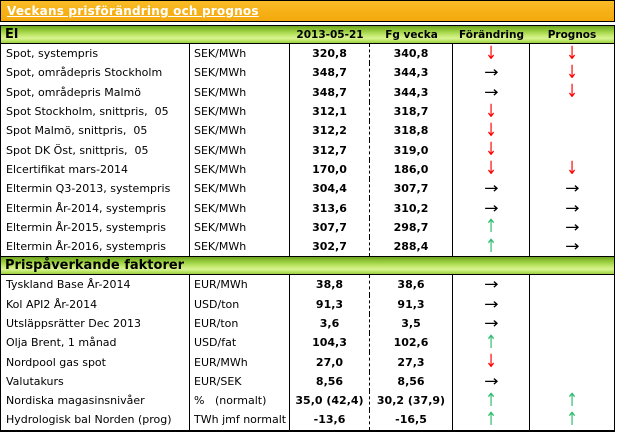  What do you see at coordinates (95, 73) in the screenshot?
I see `row-label: Spot, områdepris Stockholm` at bounding box center [95, 73].